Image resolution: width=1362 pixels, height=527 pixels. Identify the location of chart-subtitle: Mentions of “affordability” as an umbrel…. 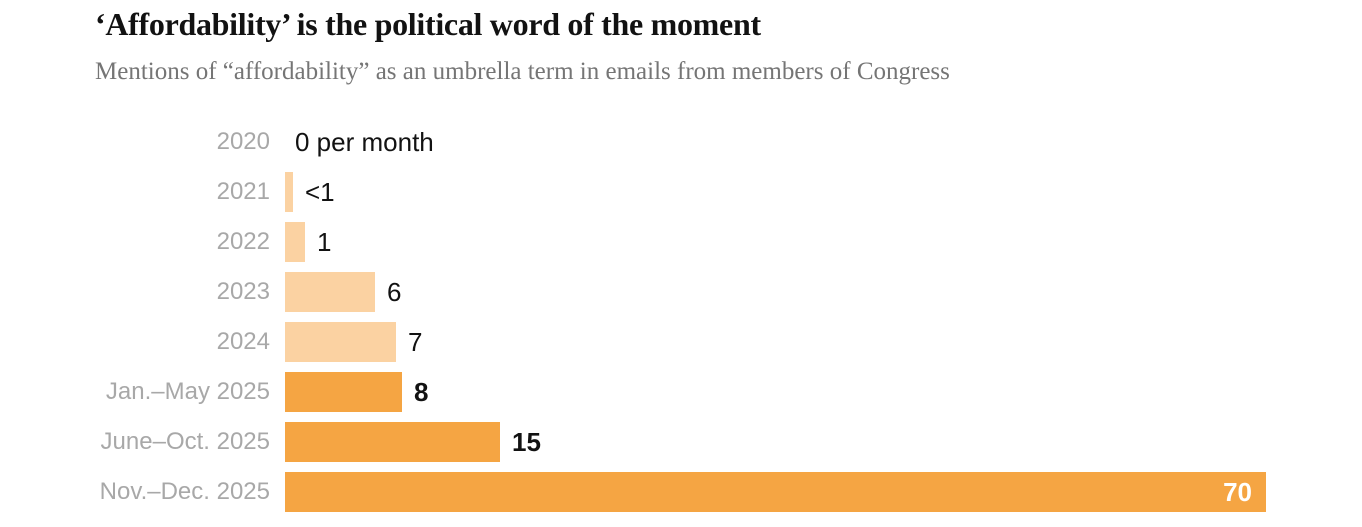
(522, 71).